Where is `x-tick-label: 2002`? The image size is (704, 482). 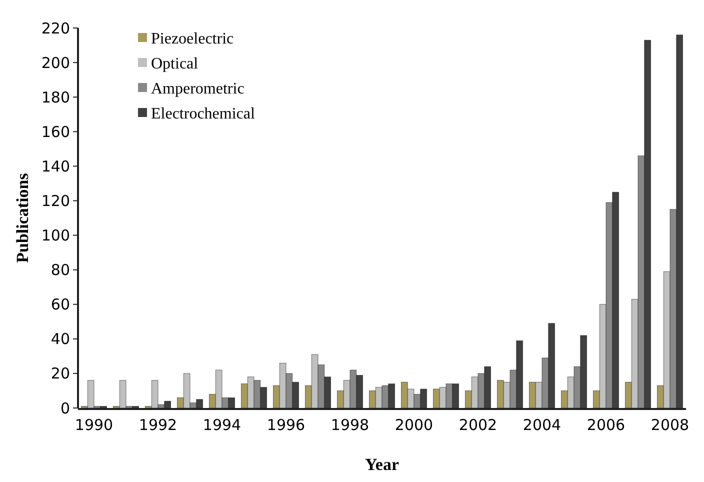
x-tick-label: 2002 is located at coordinates (478, 425).